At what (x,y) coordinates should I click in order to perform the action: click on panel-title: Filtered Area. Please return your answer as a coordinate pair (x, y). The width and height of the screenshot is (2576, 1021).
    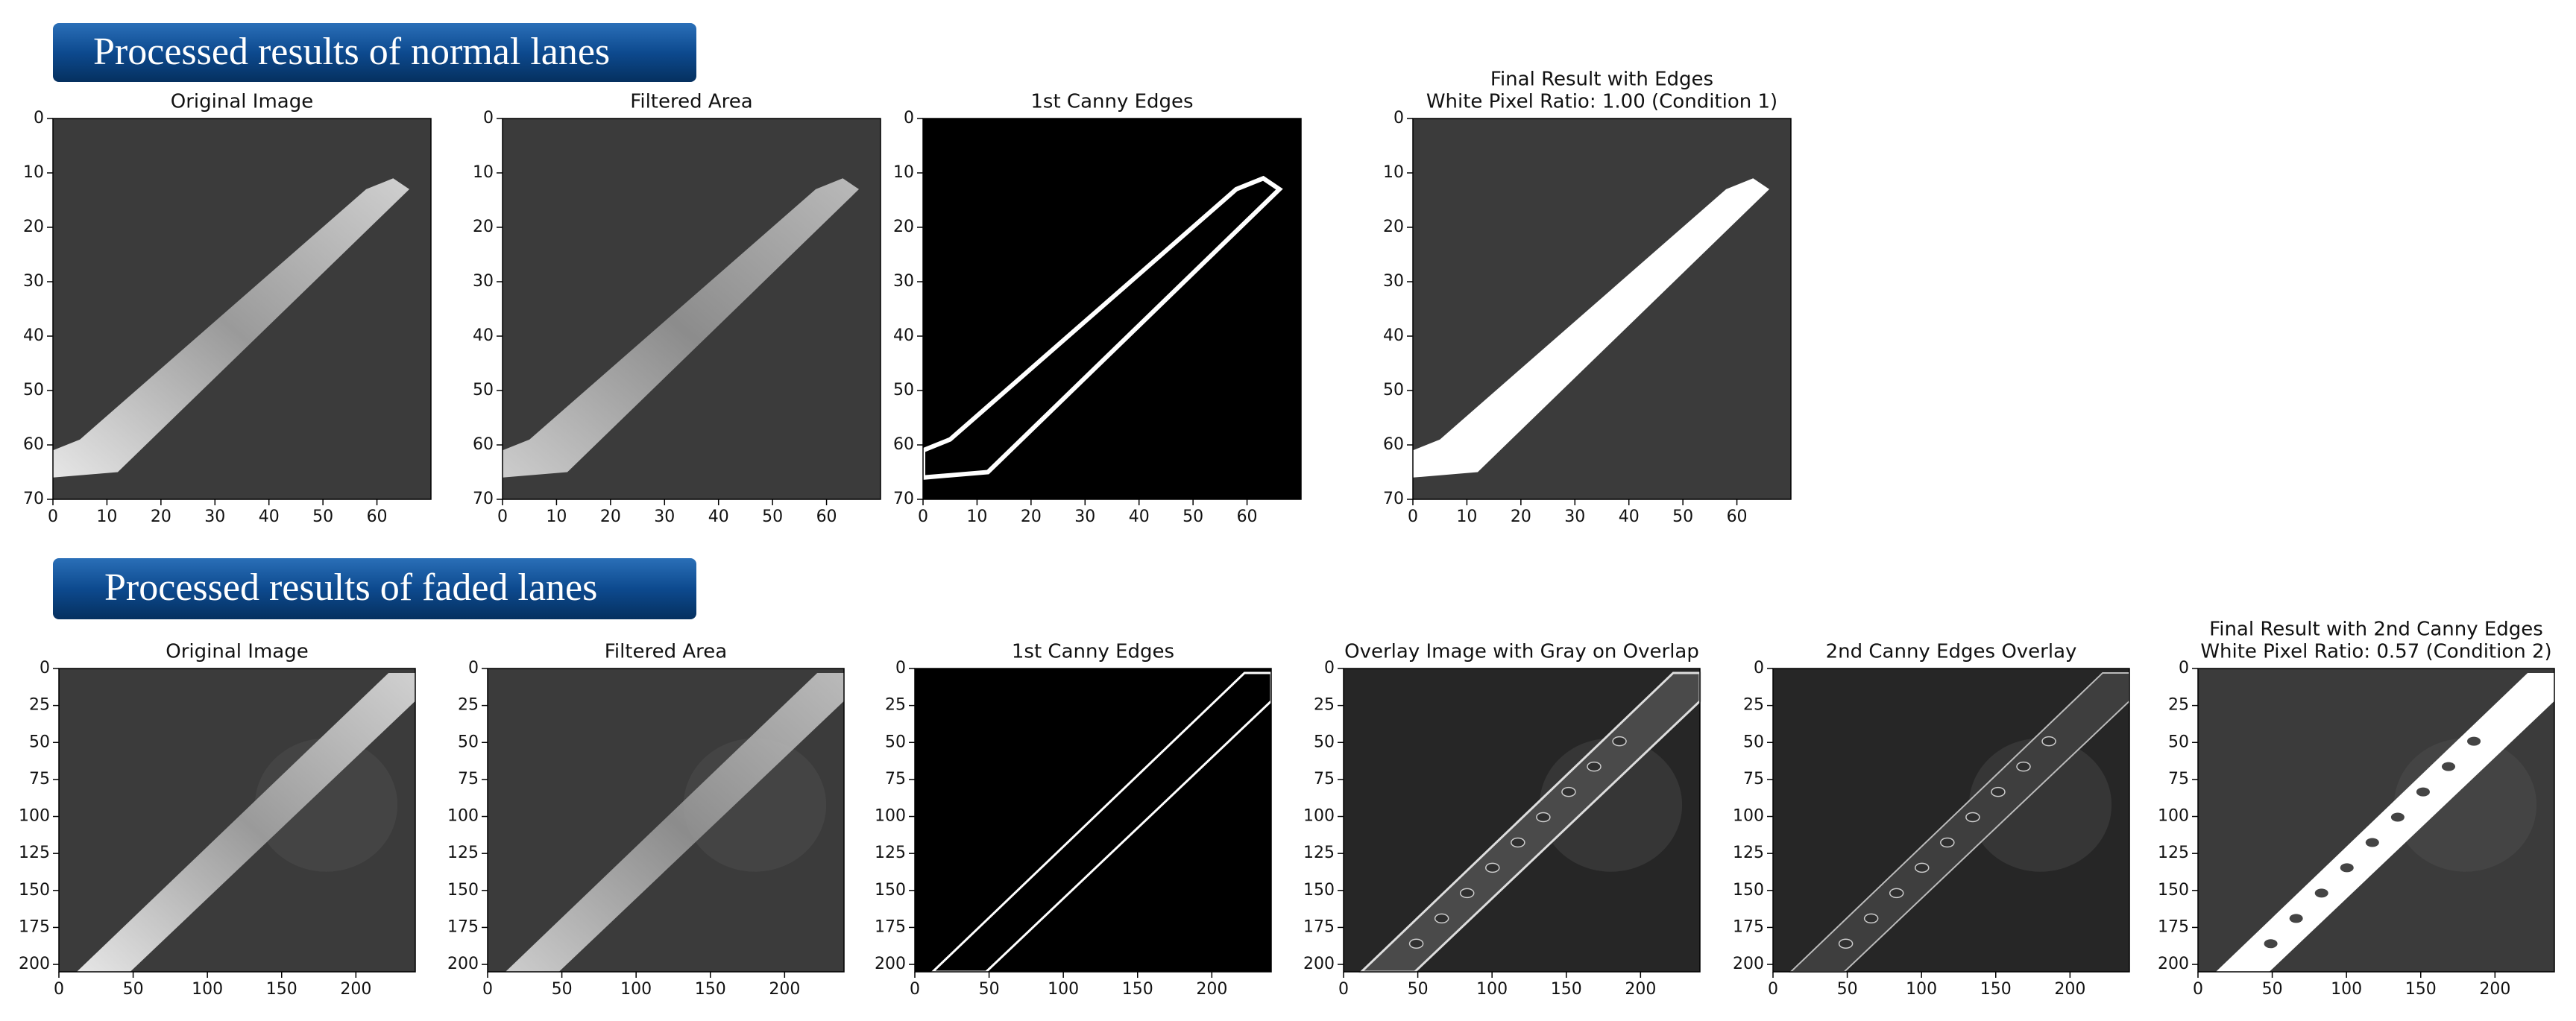
    Looking at the image, I should click on (666, 652).